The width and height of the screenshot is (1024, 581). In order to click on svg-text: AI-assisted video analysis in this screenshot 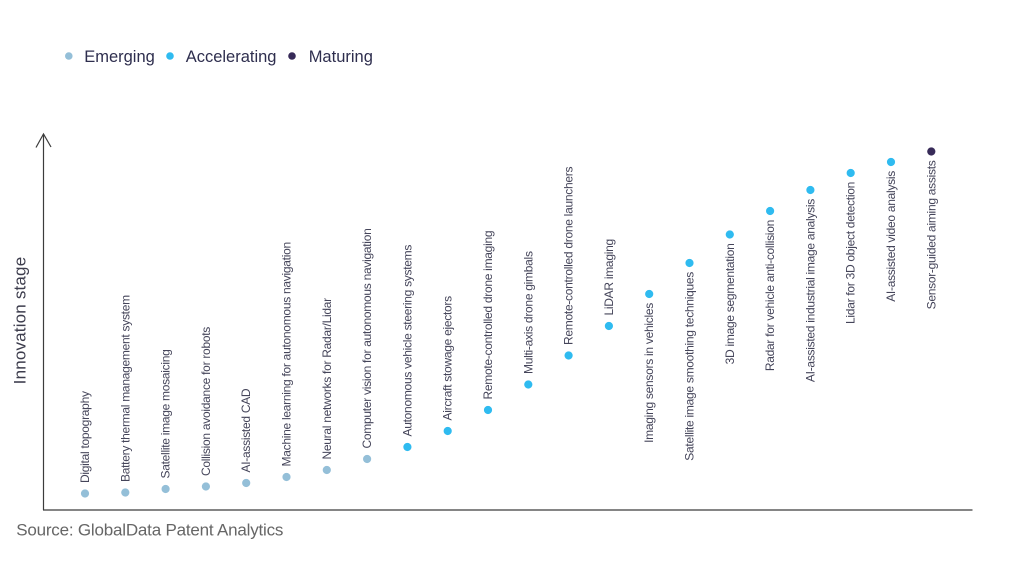, I will do `click(891, 236)`.